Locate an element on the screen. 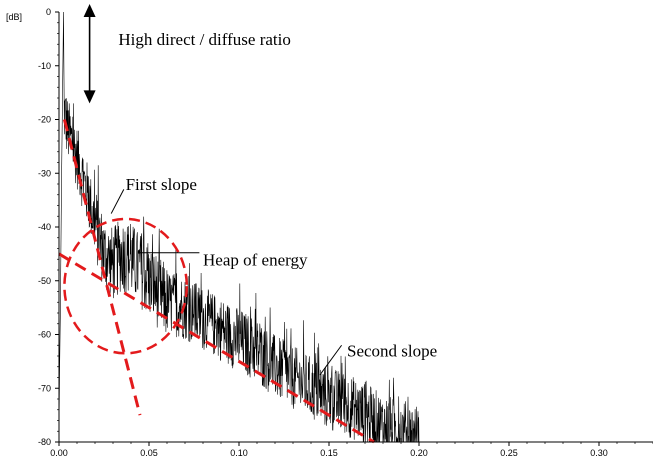 The image size is (653, 463). x-tick-label: 0.25 is located at coordinates (509, 453).